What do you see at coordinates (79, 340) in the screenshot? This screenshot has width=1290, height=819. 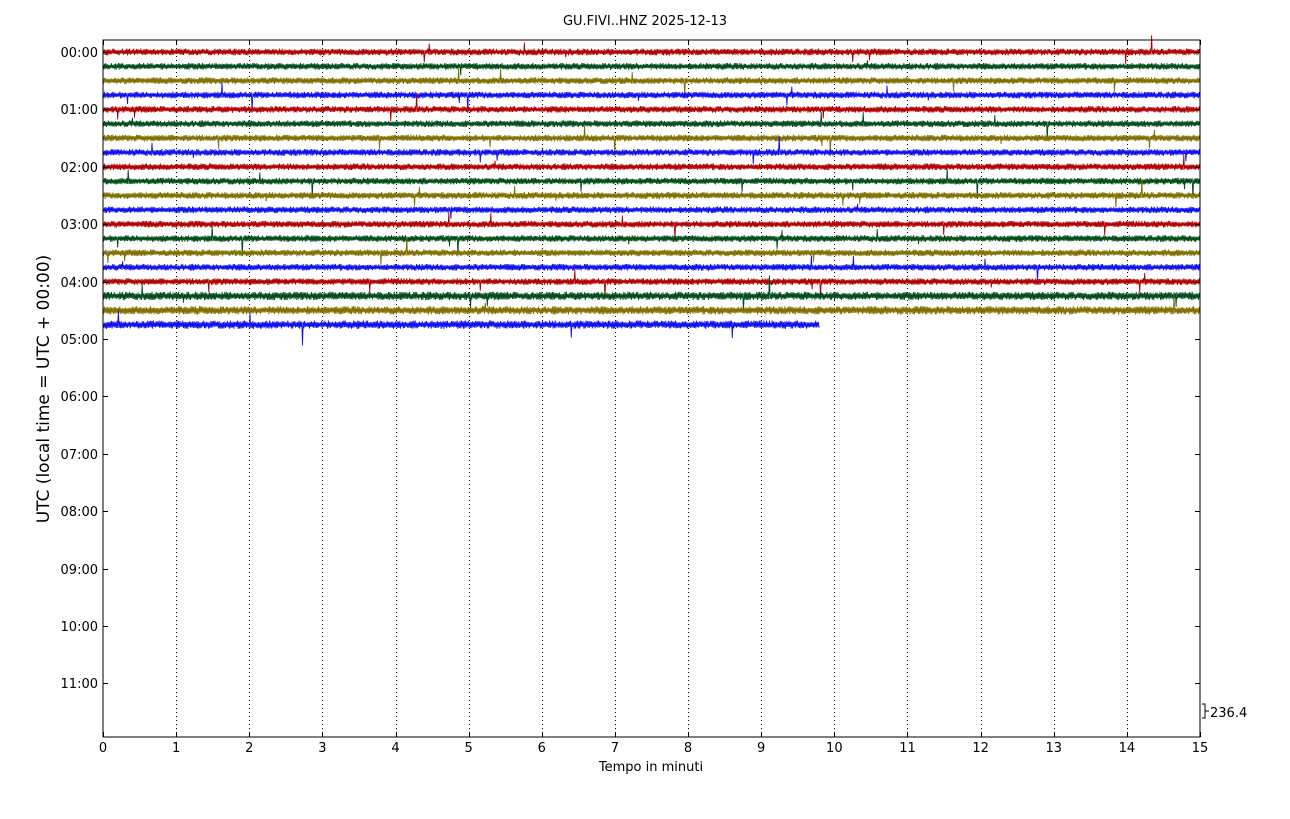 I see `y-tick-label-5: 05:00` at bounding box center [79, 340].